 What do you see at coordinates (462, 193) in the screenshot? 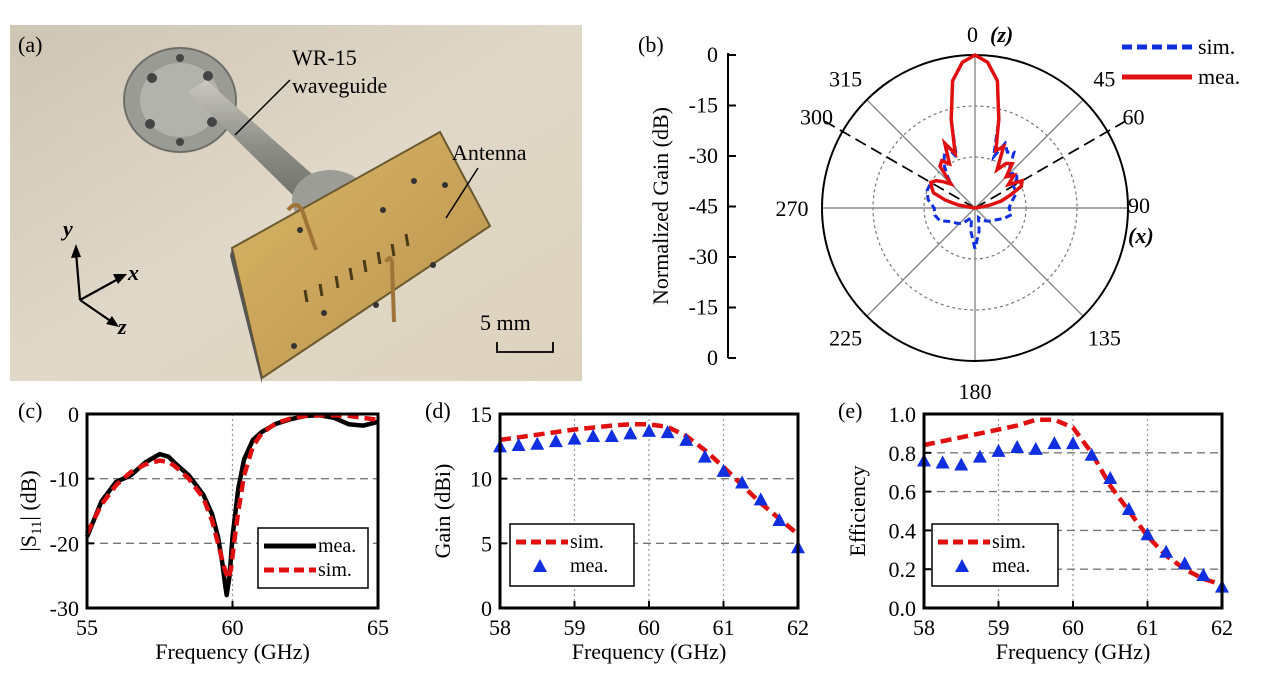
I see `antenna-callout-line` at bounding box center [462, 193].